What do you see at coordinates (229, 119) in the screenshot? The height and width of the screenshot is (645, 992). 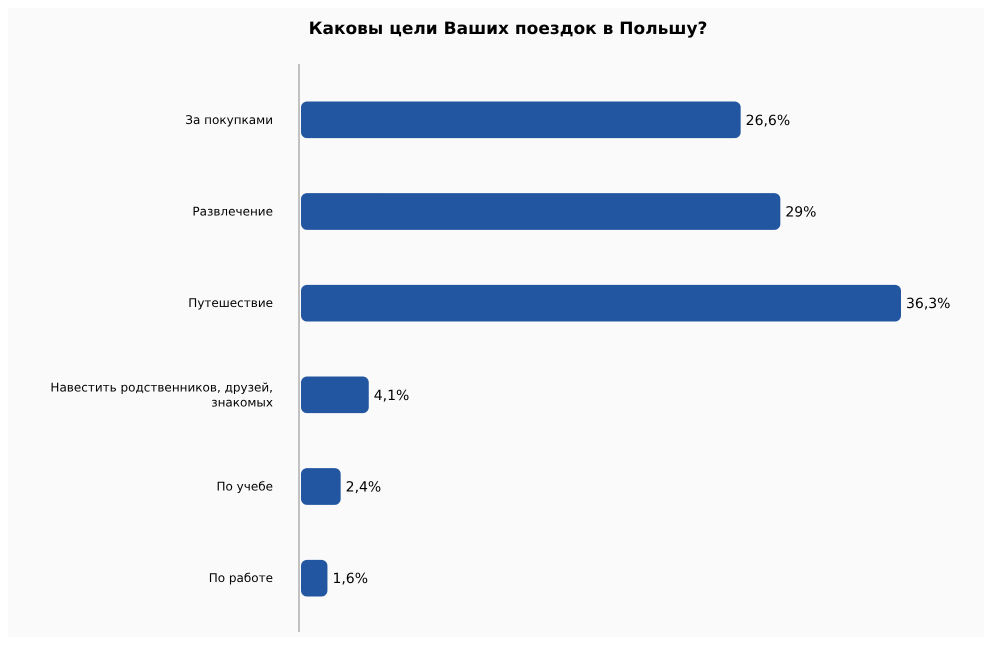 I see `y-tick-label: За покупками` at bounding box center [229, 119].